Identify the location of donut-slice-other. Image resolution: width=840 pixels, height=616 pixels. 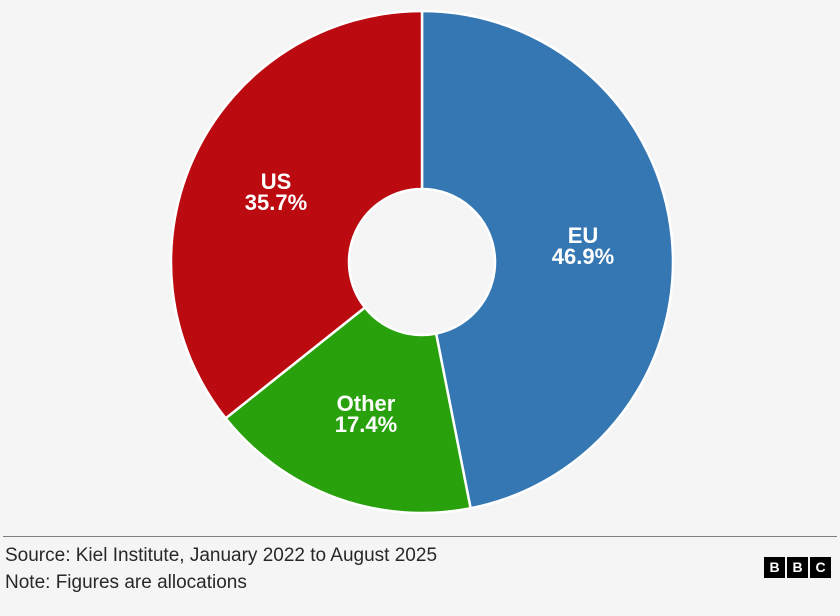
(348, 410).